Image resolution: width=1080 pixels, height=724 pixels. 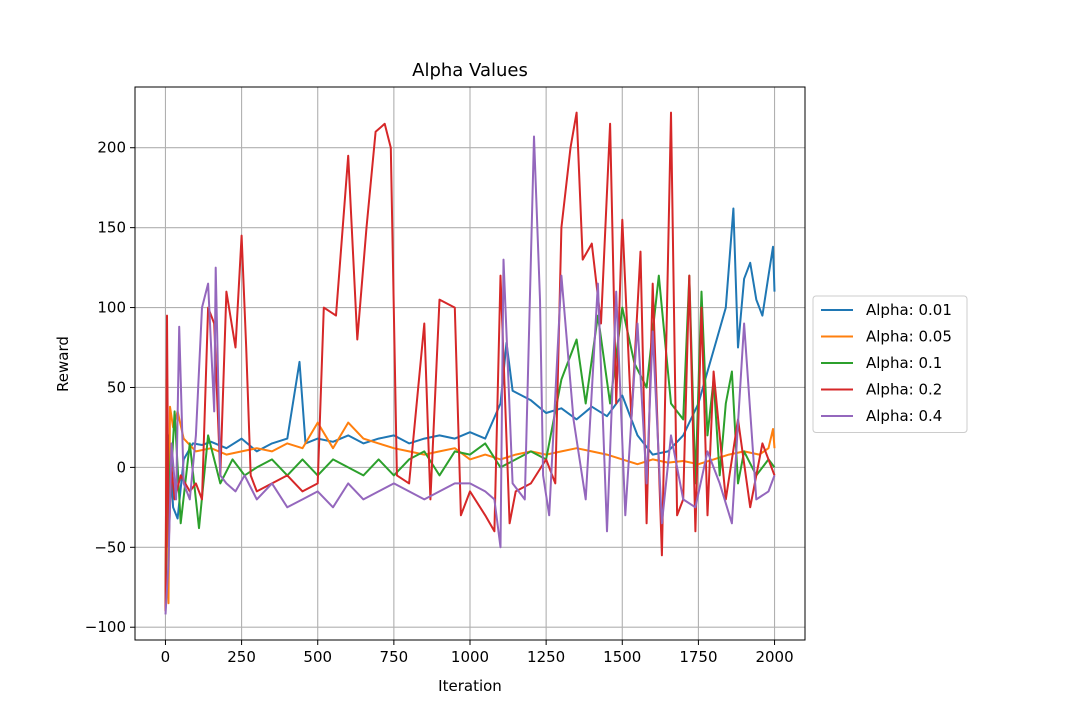 I want to click on legend-label-4: Alpha: 0.4, so click(x=904, y=416).